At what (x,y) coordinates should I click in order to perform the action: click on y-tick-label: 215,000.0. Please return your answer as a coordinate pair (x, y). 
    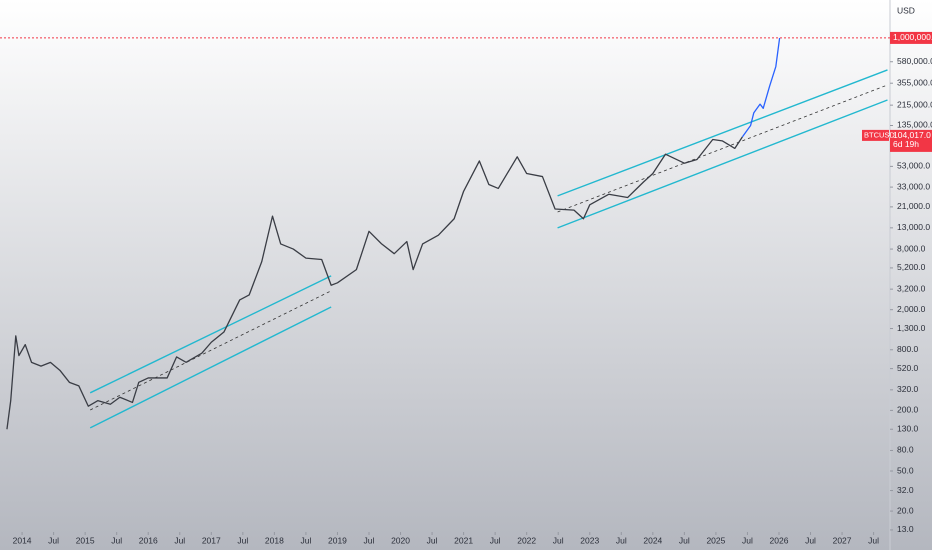
    Looking at the image, I should click on (914, 104).